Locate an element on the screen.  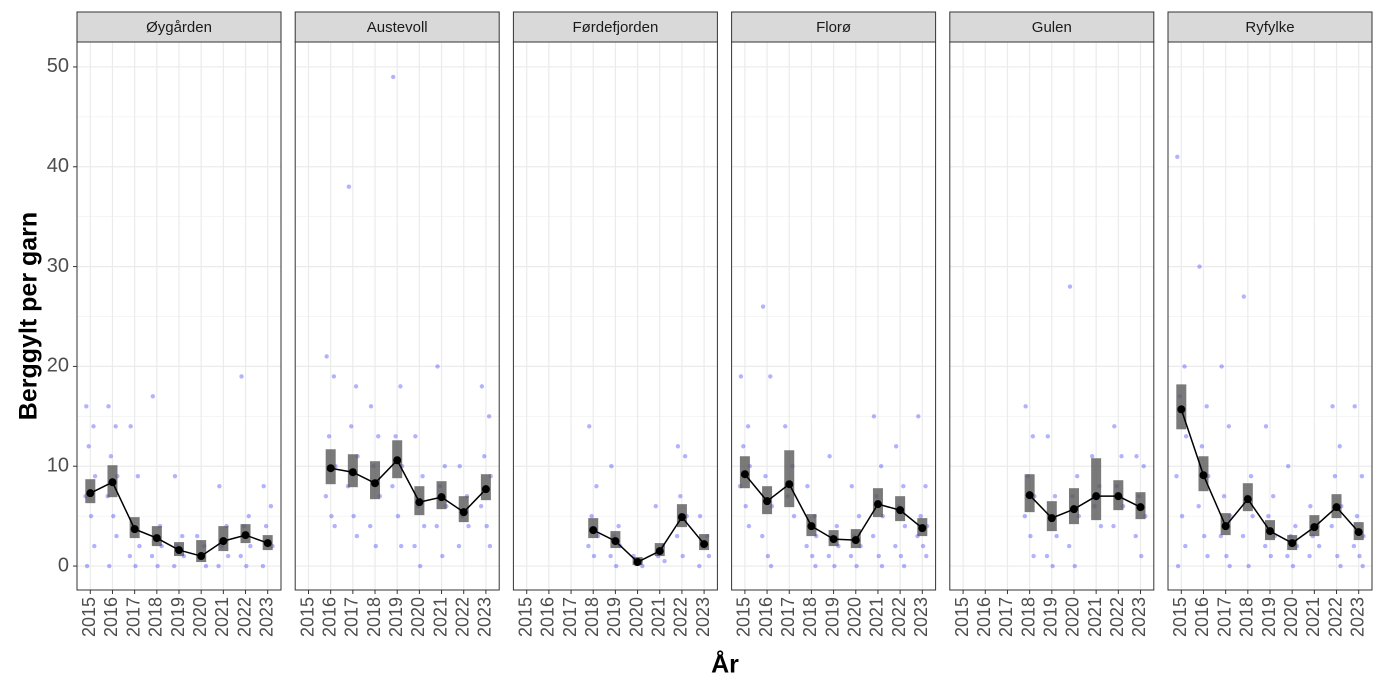
strip-text: Øygården is located at coordinates (179, 27).